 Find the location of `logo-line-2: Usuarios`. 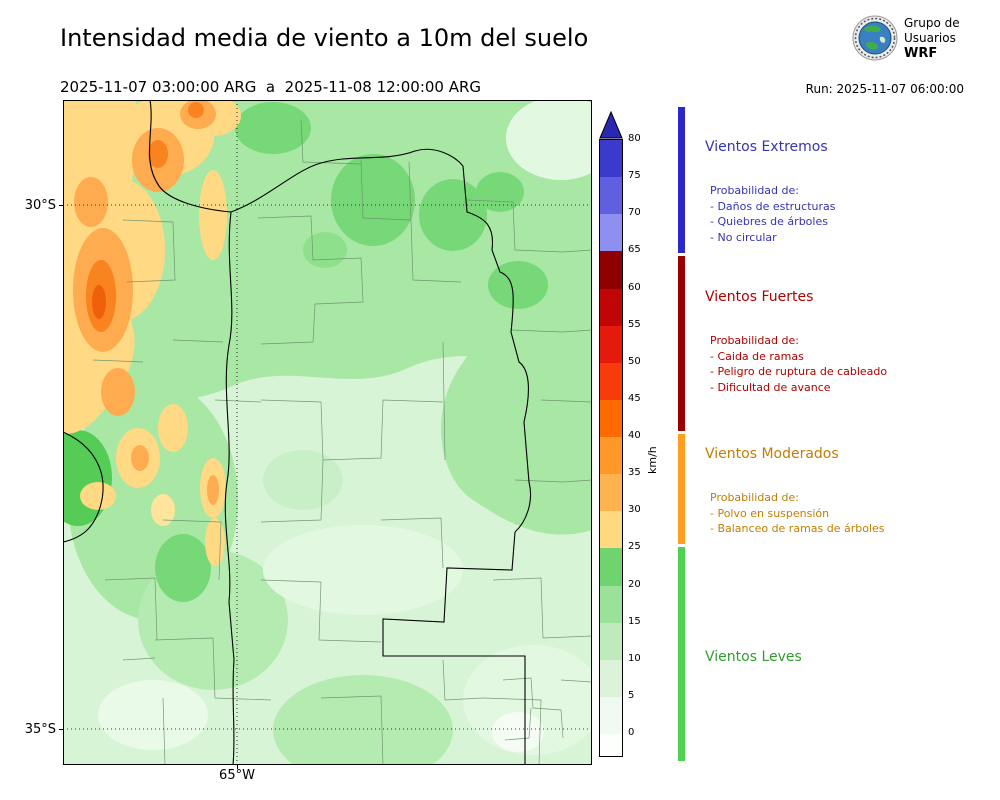

logo-line-2: Usuarios is located at coordinates (930, 38).